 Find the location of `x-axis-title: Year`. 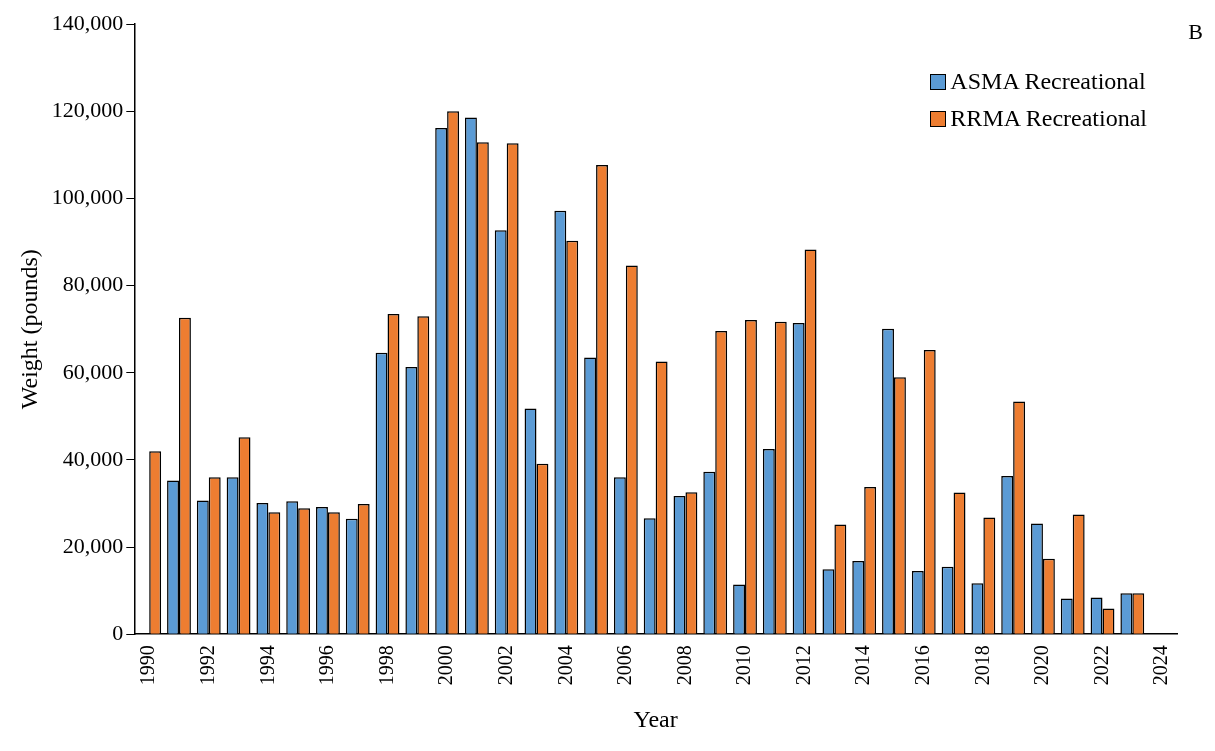

x-axis-title: Year is located at coordinates (655, 718).